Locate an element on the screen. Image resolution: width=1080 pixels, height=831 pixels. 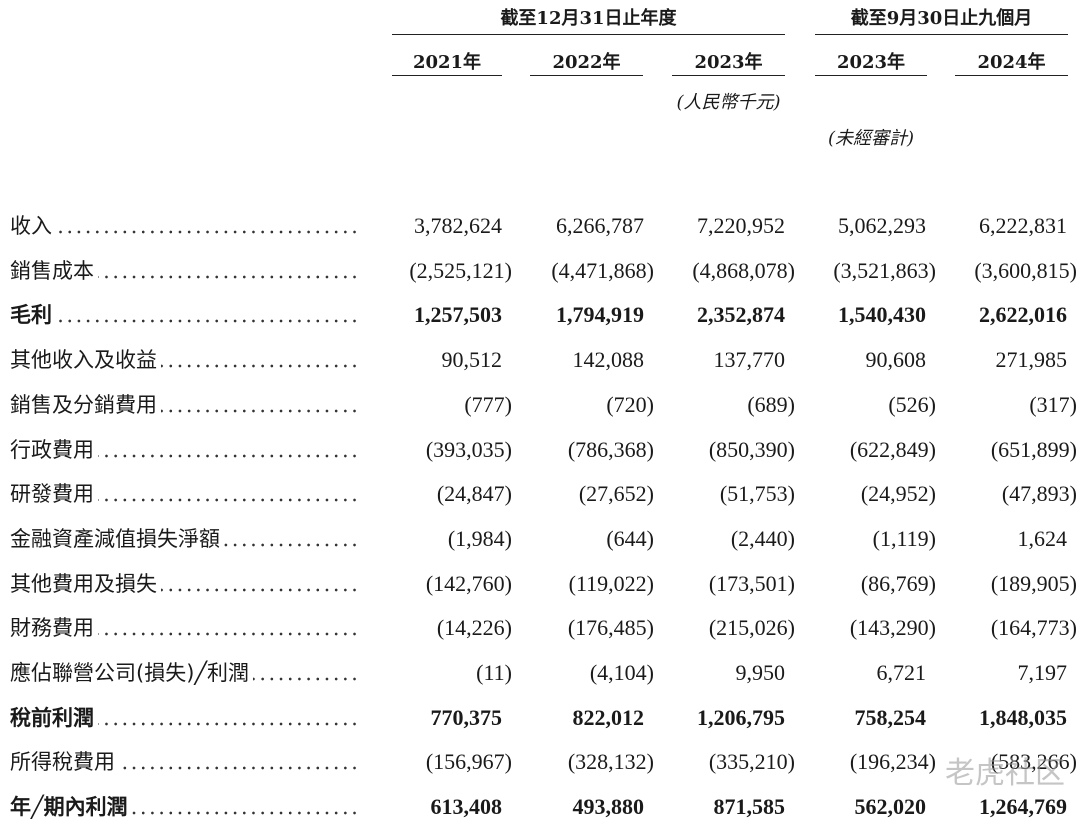
cell-value: 137,770 is located at coordinates (749, 360).